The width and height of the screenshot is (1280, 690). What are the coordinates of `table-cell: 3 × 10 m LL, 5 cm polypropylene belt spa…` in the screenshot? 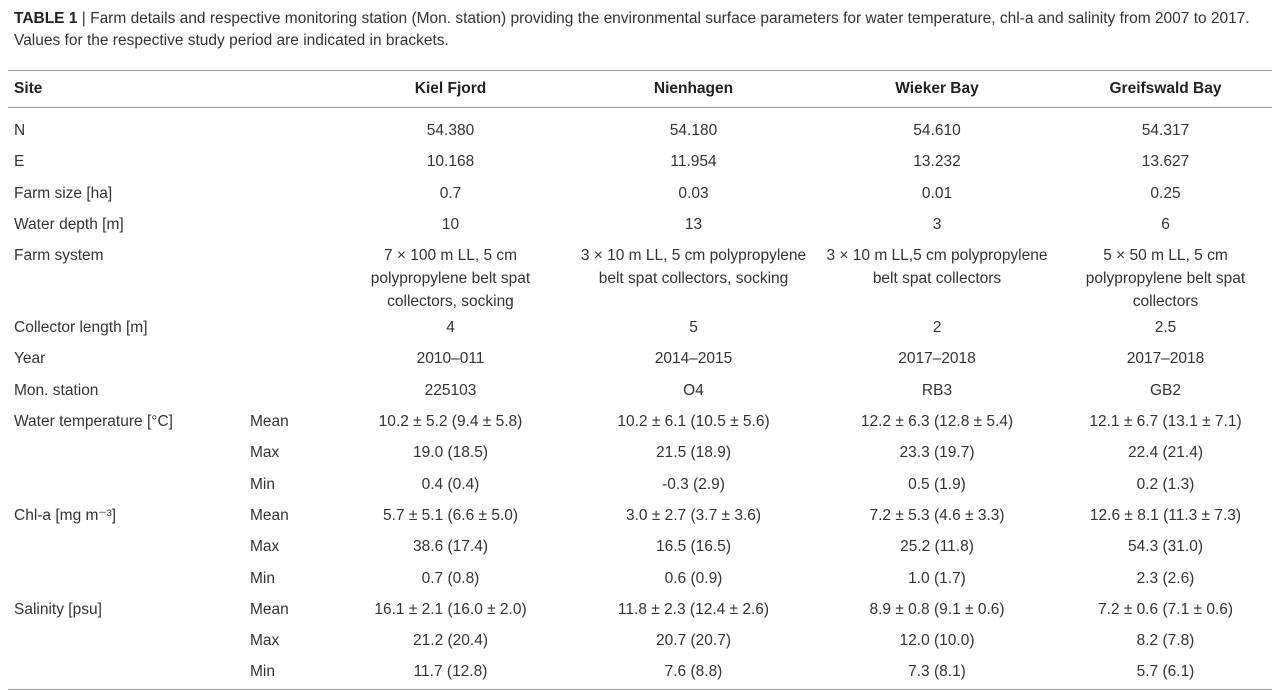 It's located at (693, 267).